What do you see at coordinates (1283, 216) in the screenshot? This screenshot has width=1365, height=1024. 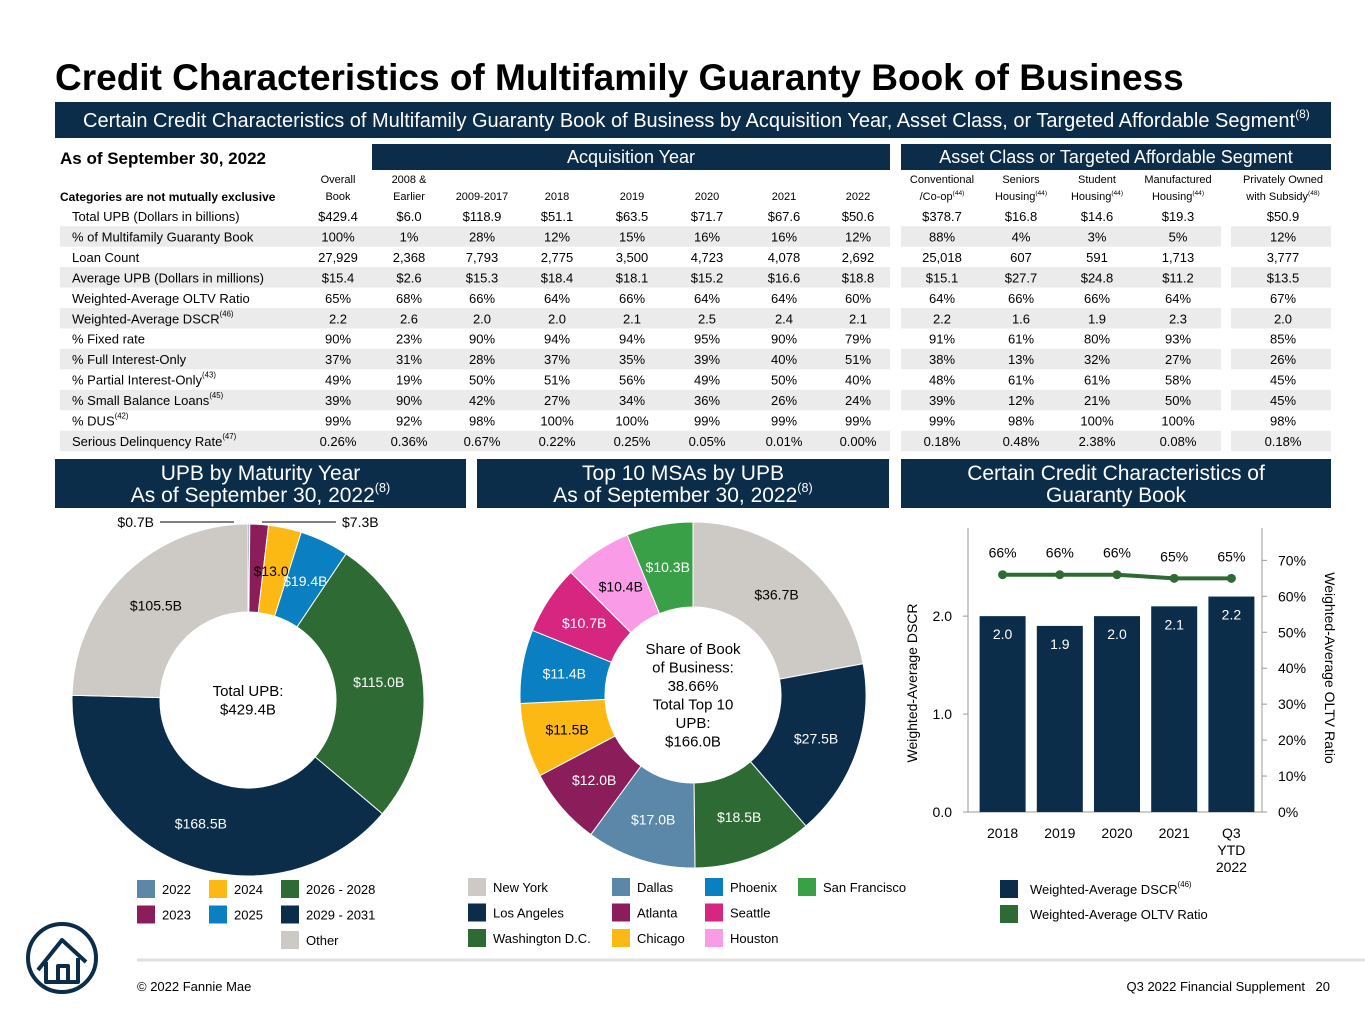 I see `cell-part: $50.9` at bounding box center [1283, 216].